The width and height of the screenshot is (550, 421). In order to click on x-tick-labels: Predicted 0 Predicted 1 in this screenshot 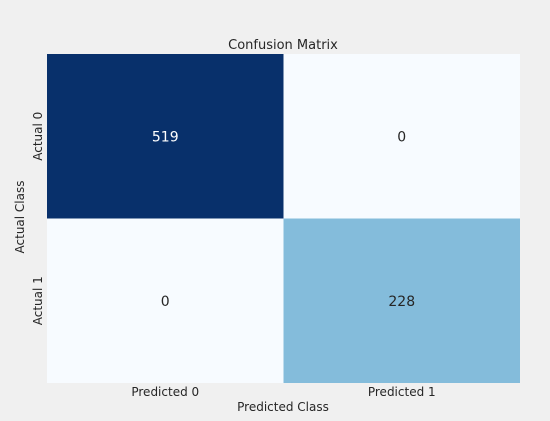, I will do `click(283, 392)`.